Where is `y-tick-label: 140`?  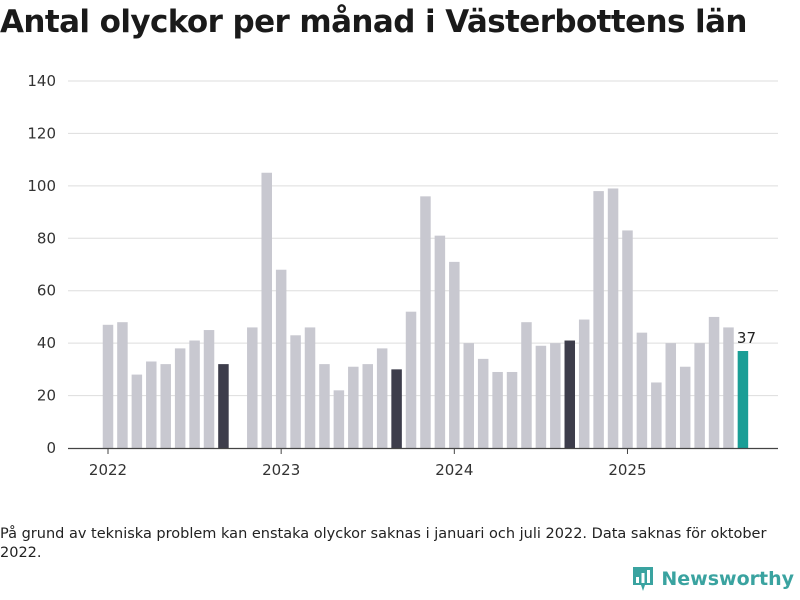
y-tick-label: 140 is located at coordinates (41, 81).